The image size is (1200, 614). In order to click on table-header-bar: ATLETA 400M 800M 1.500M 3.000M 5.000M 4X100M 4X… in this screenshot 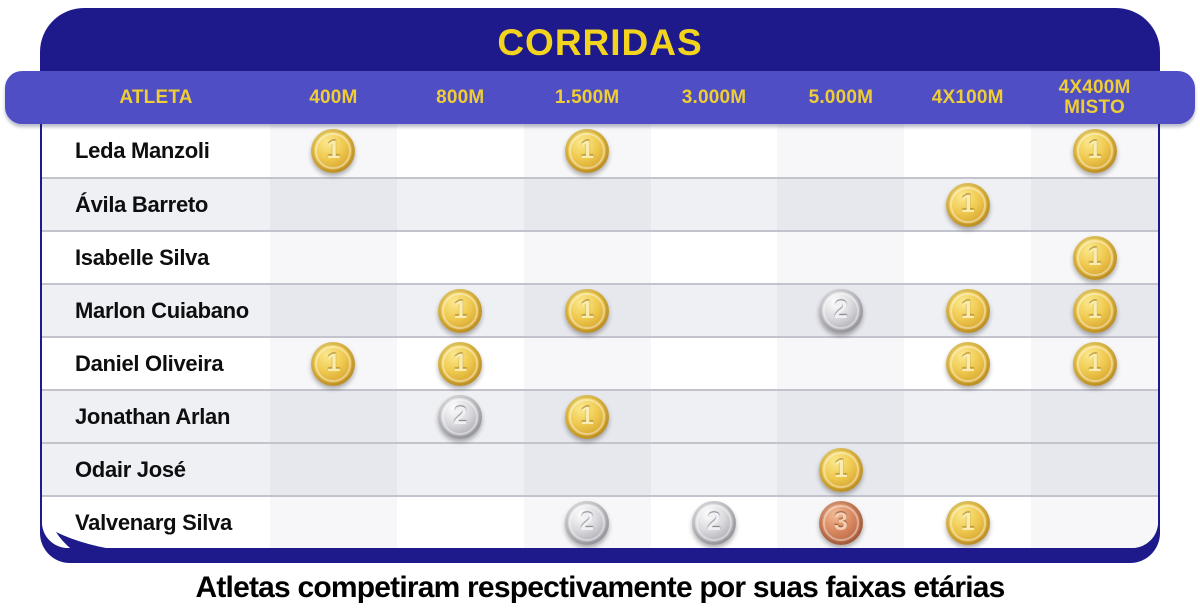, I will do `click(600, 97)`.